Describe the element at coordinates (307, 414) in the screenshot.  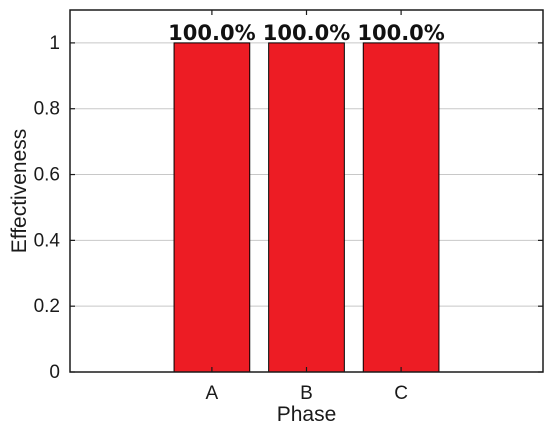
I see `x-axis-title: Phase` at that location.